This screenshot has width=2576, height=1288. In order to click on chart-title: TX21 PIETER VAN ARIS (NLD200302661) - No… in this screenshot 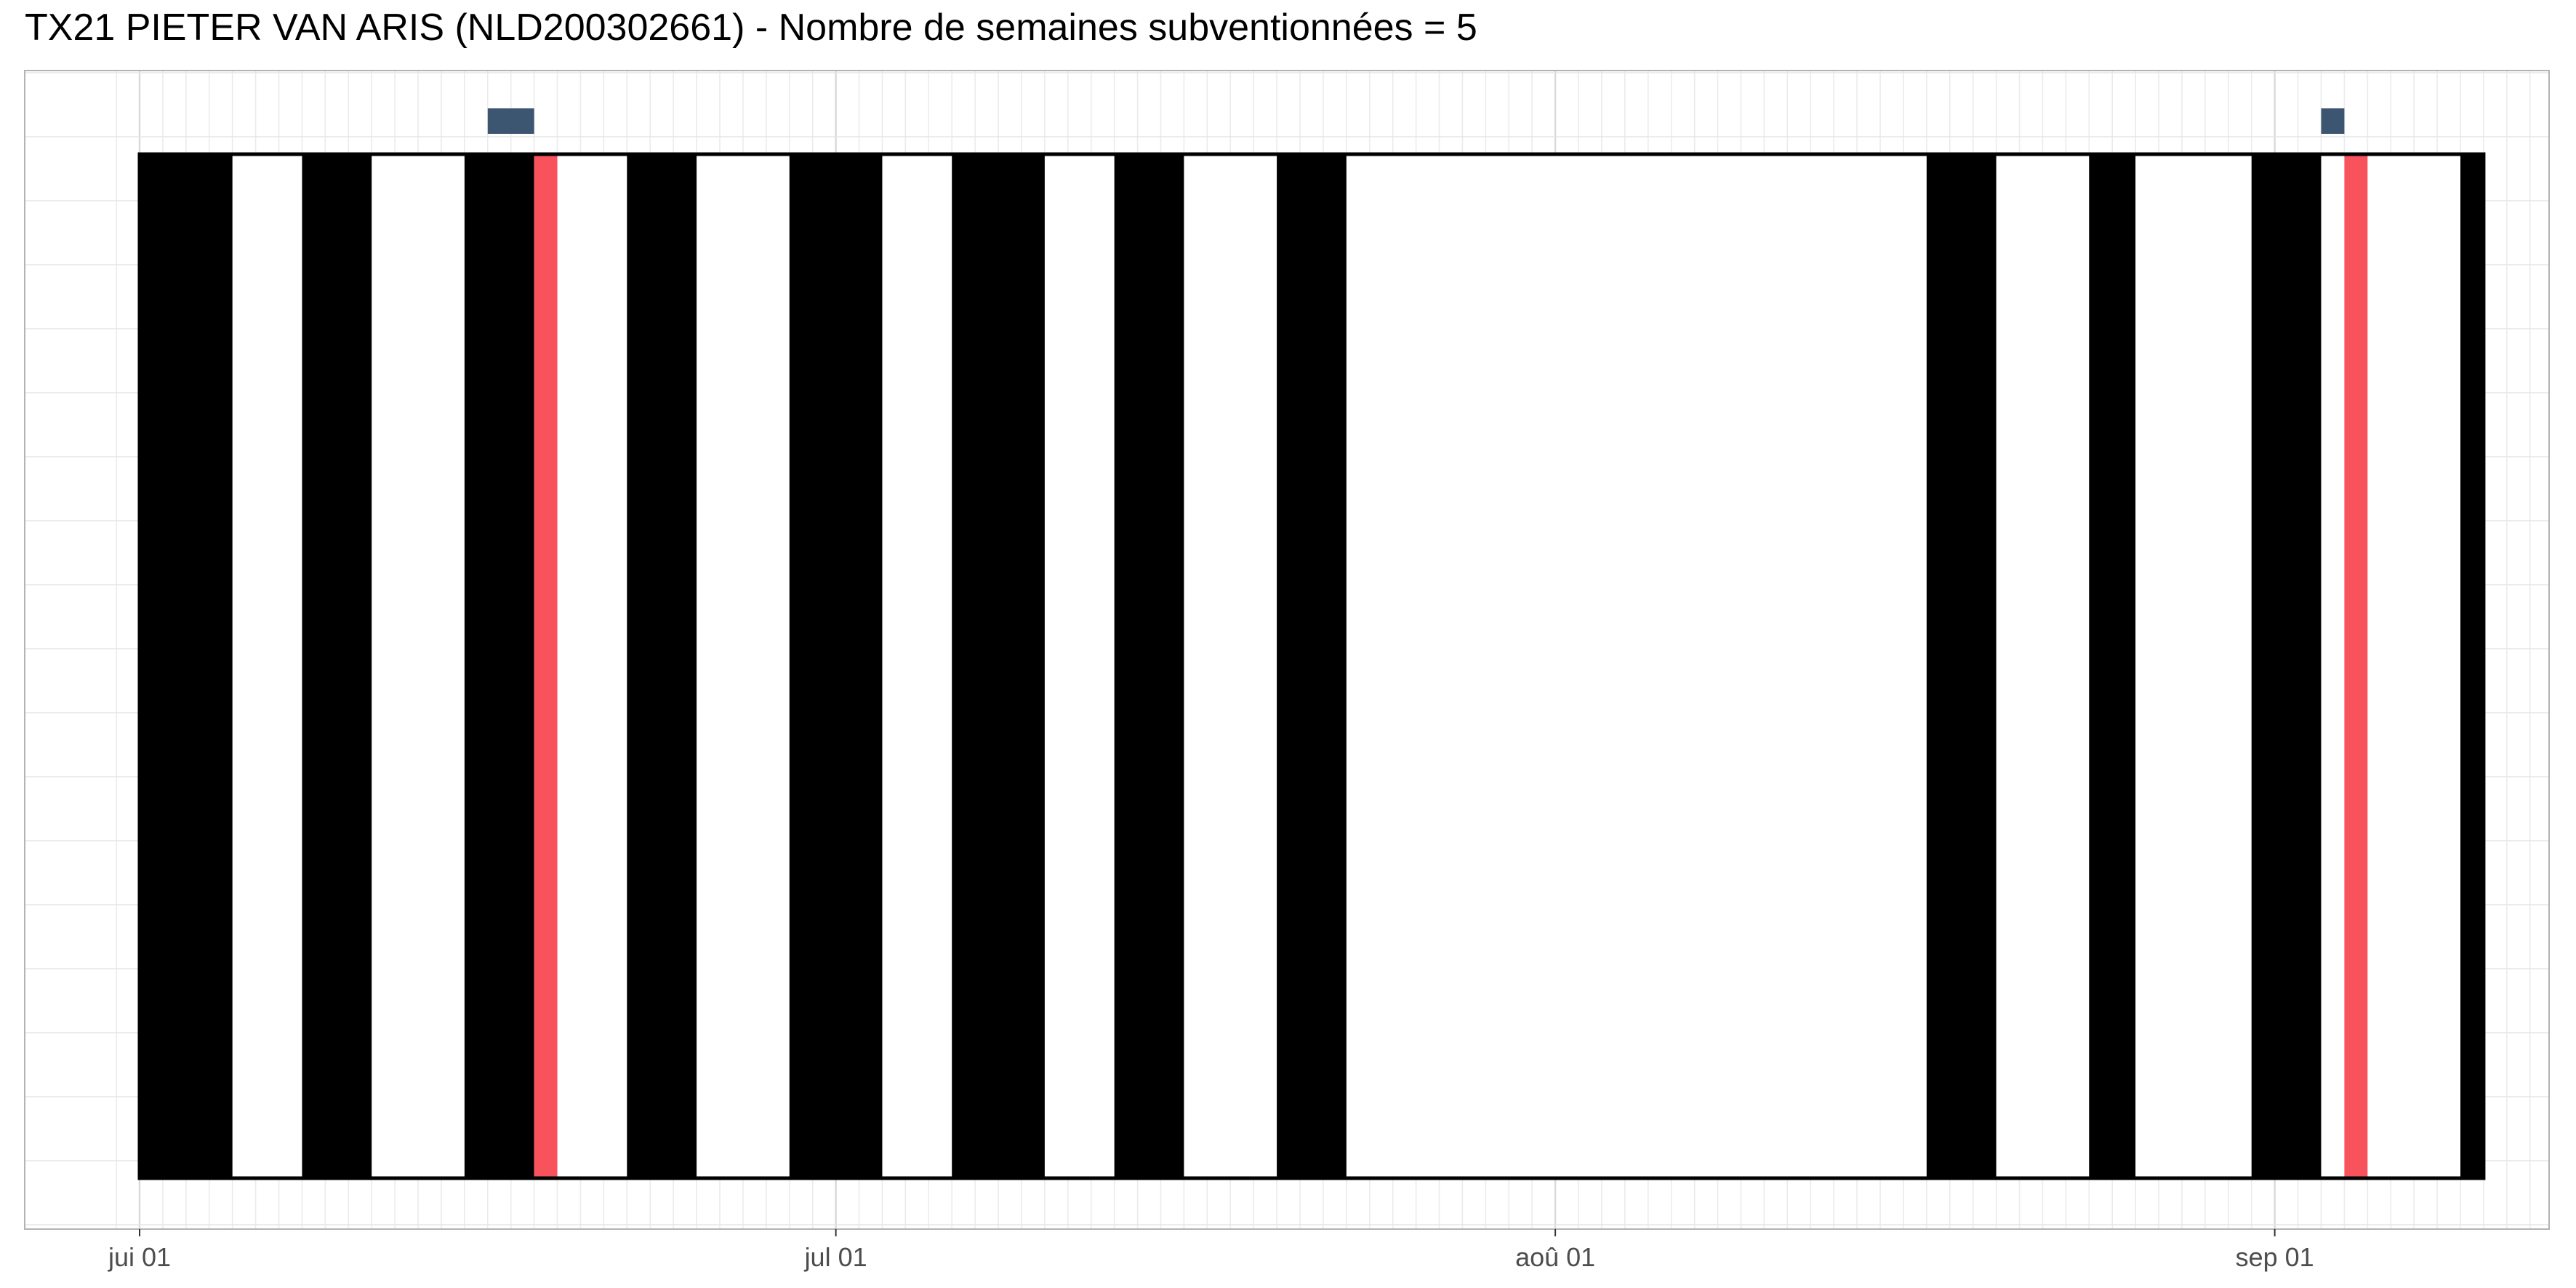, I will do `click(751, 28)`.